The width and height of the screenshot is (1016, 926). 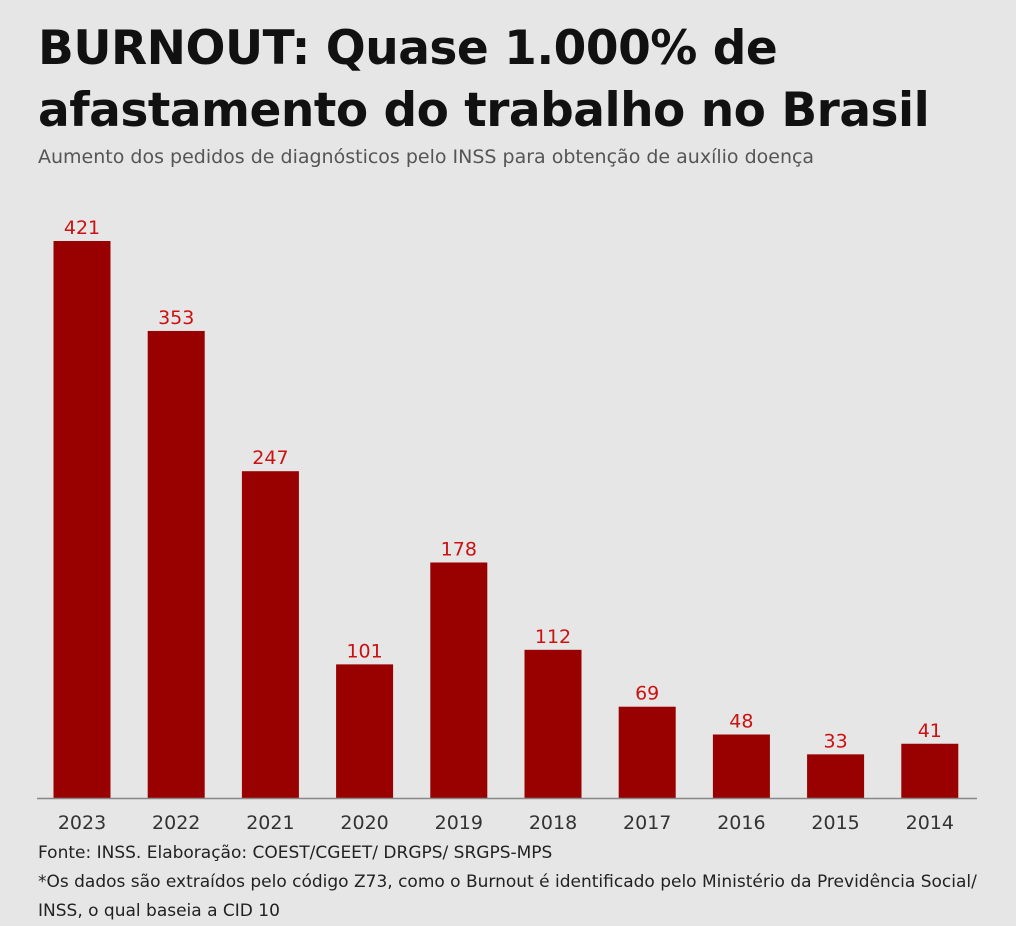 I want to click on value-label-2018: 112, so click(x=553, y=637).